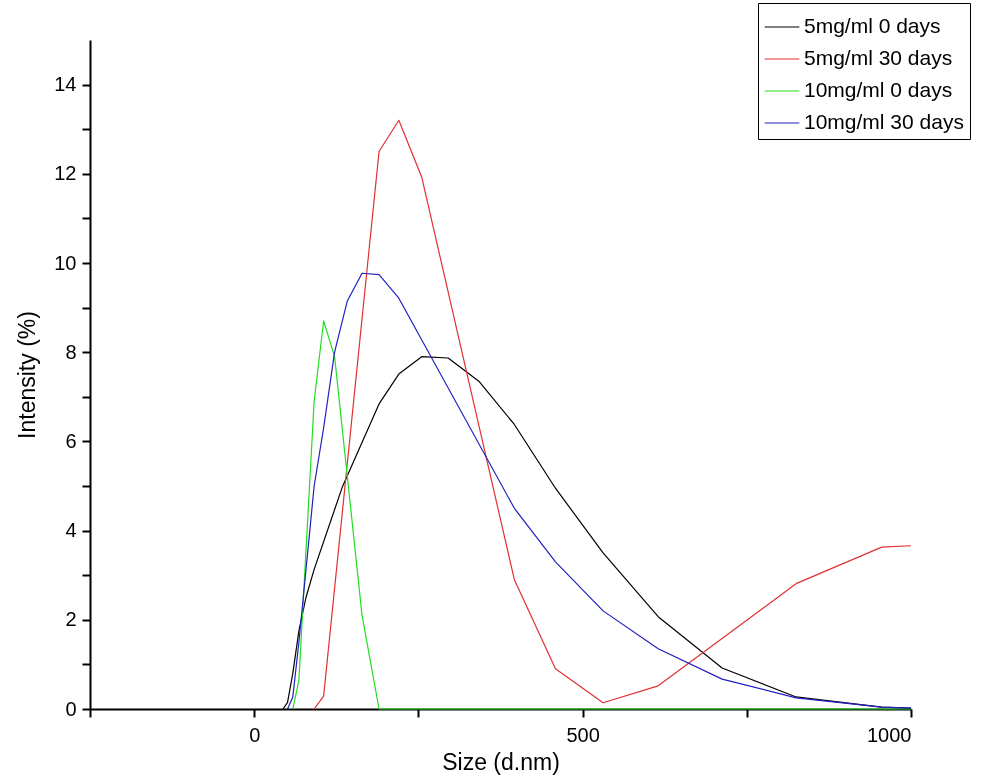  Describe the element at coordinates (255, 734) in the screenshot. I see `x-tick-label: 0` at that location.